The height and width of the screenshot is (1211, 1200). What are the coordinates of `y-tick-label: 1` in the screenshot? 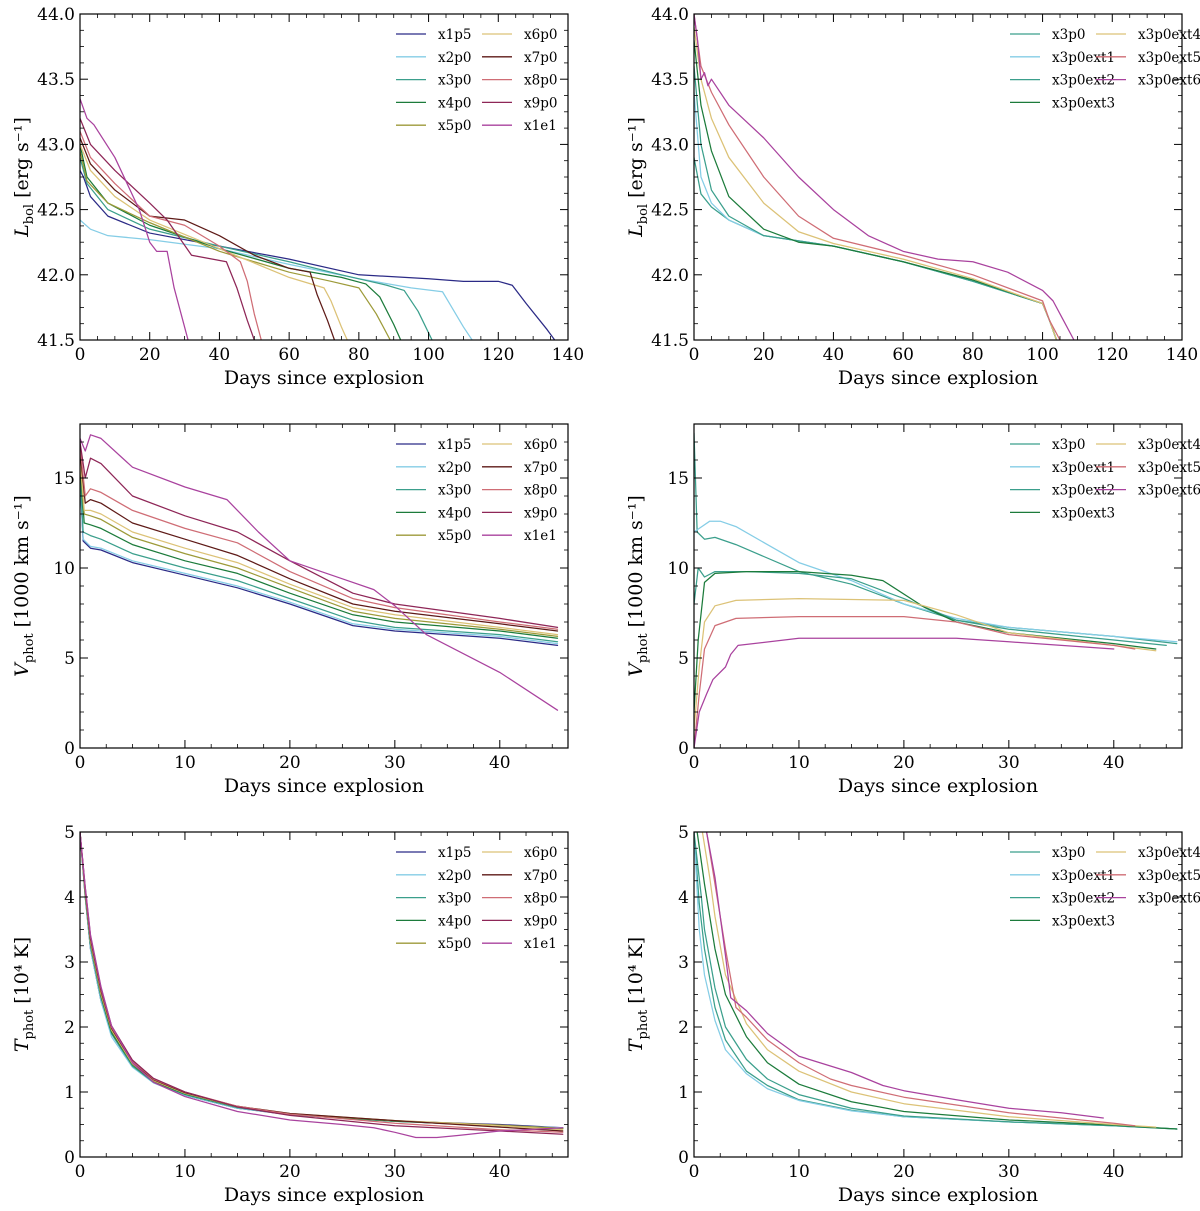 It's located at (69, 1093).